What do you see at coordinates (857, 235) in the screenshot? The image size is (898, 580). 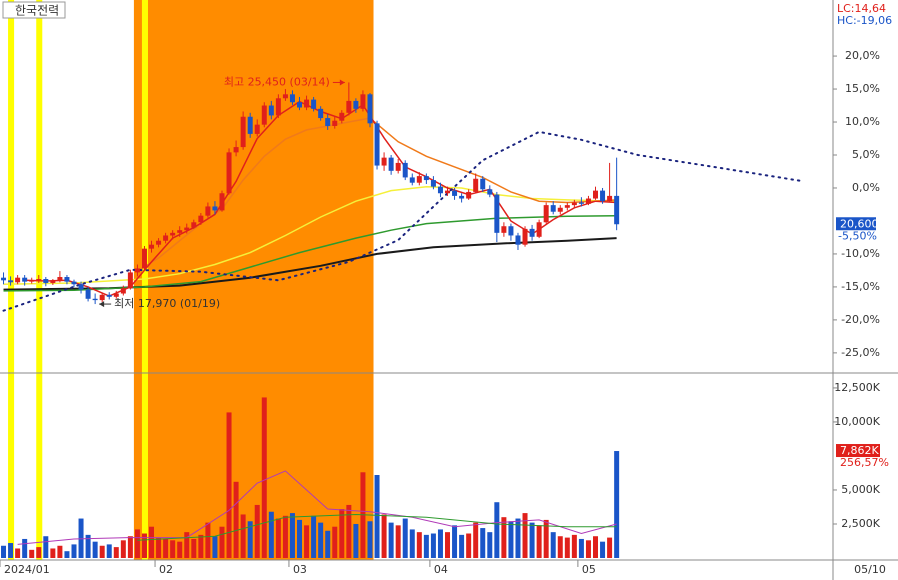 I see `last-pct-label: -5,50%` at bounding box center [857, 235].